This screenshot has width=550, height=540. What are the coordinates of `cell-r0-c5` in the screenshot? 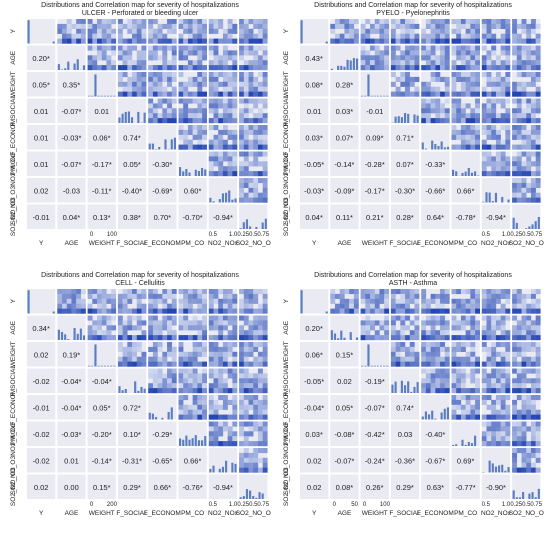 It's located at (192, 301).